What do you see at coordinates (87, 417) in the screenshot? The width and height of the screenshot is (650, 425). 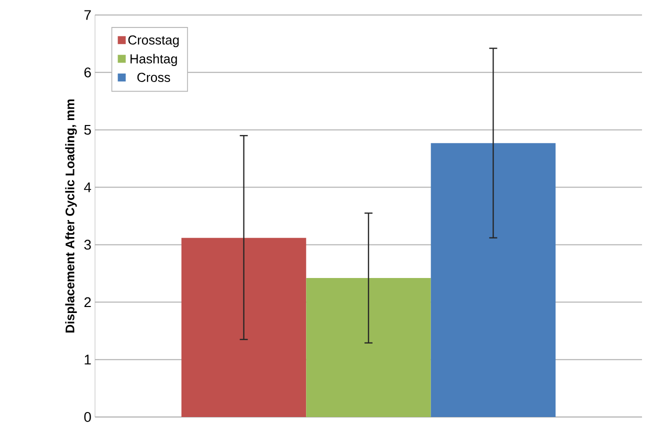 I see `y-tick-label: 0` at bounding box center [87, 417].